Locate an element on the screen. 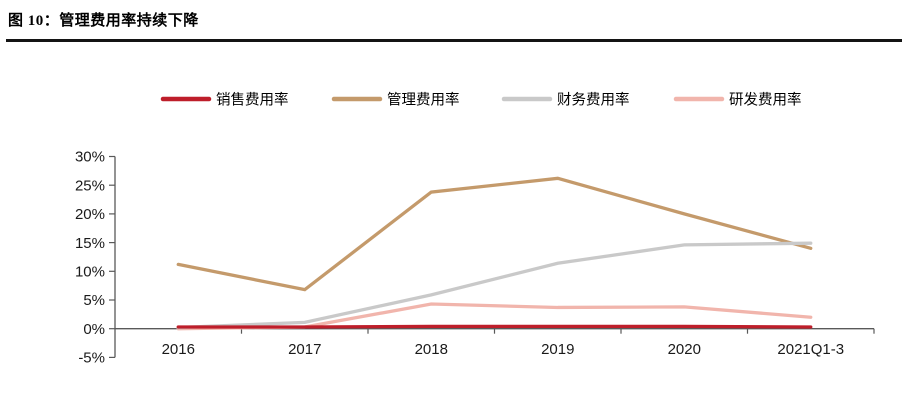 This screenshot has width=907, height=419. title-divider is located at coordinates (454, 40).